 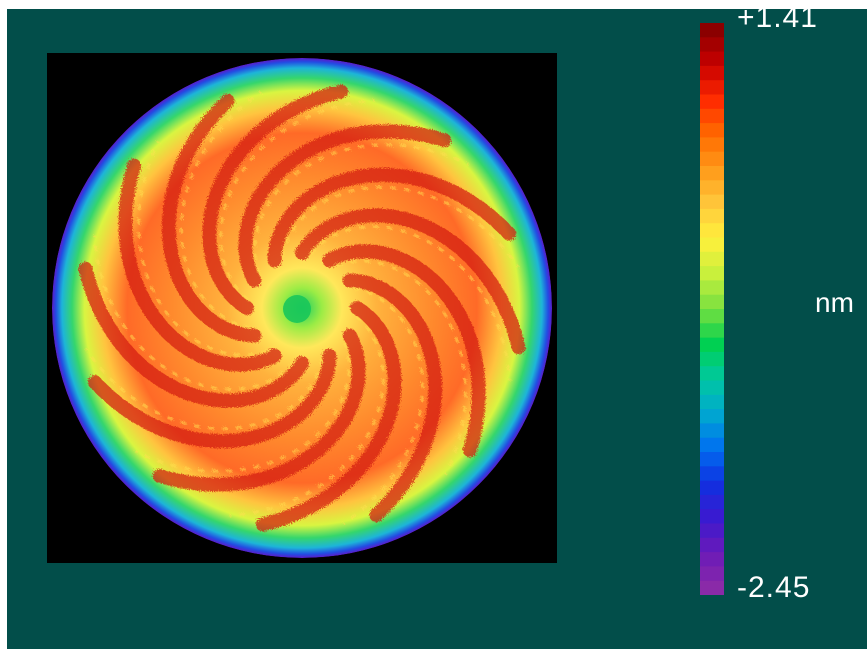 What do you see at coordinates (834, 302) in the screenshot?
I see `unit-label: nm` at bounding box center [834, 302].